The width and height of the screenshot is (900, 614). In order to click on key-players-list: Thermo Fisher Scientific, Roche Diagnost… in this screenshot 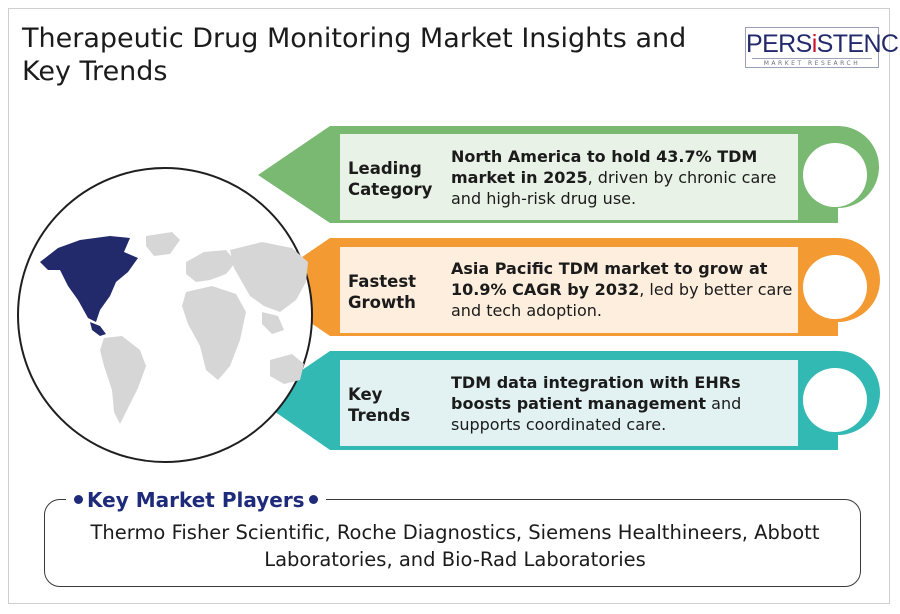, I will do `click(455, 546)`.